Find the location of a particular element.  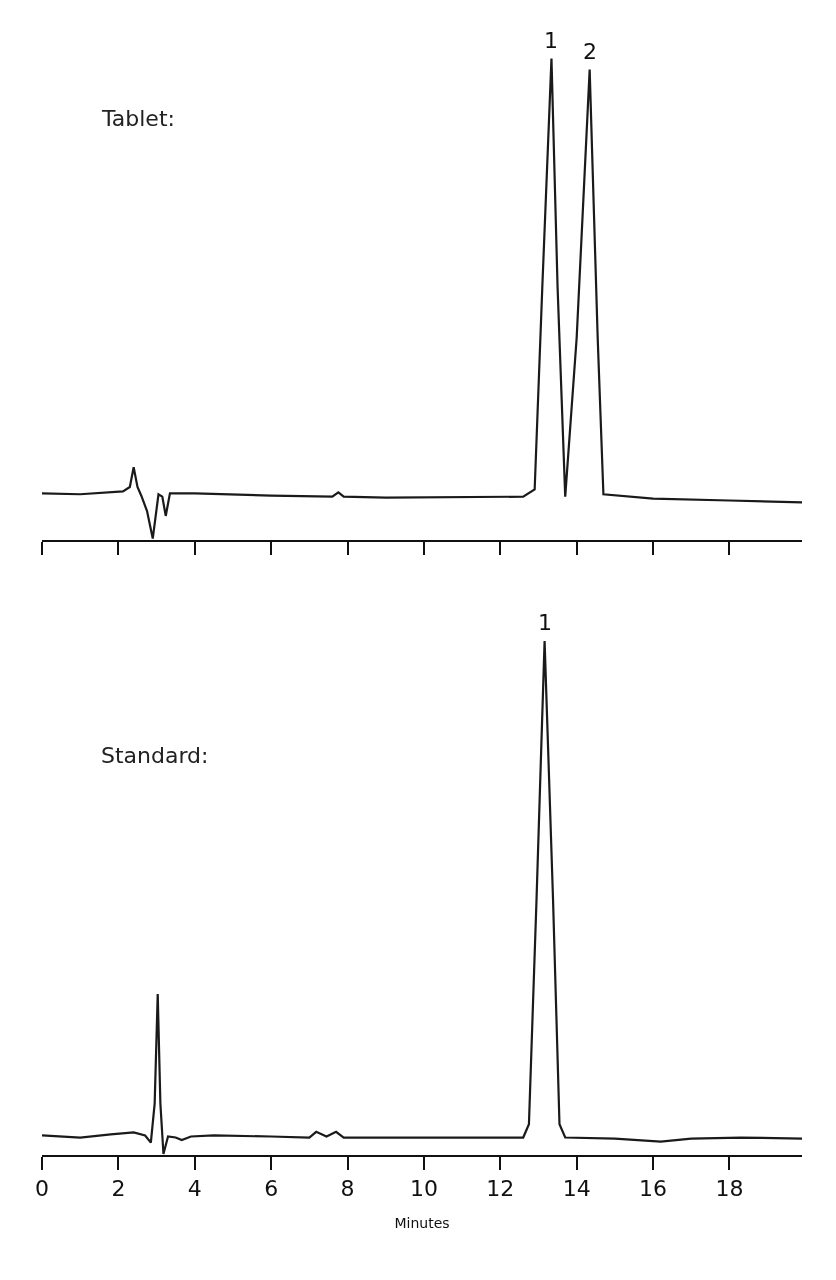

text: Standard: is located at coordinates (155, 755).